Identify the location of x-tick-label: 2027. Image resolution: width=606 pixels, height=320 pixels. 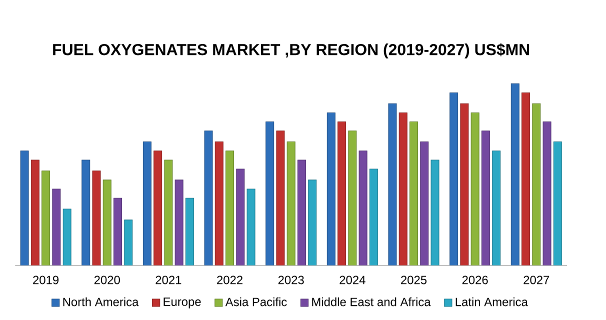
(537, 280).